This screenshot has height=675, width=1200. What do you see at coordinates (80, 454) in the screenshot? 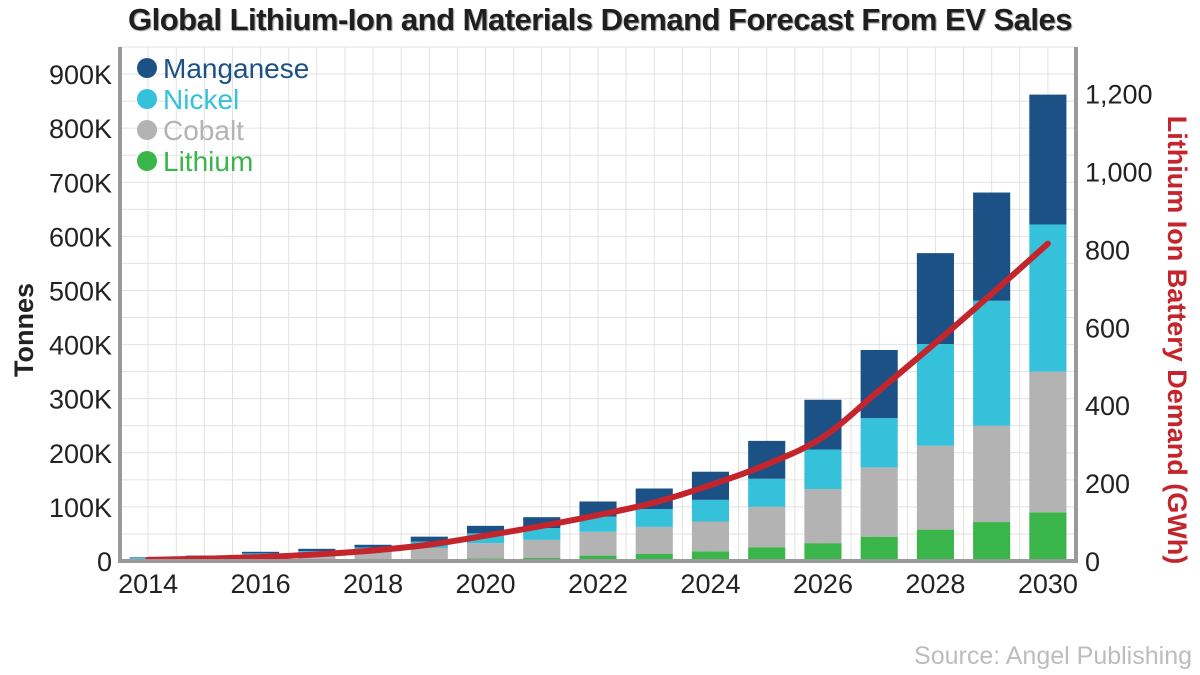
I see `y-tick-label: 200K` at bounding box center [80, 454].